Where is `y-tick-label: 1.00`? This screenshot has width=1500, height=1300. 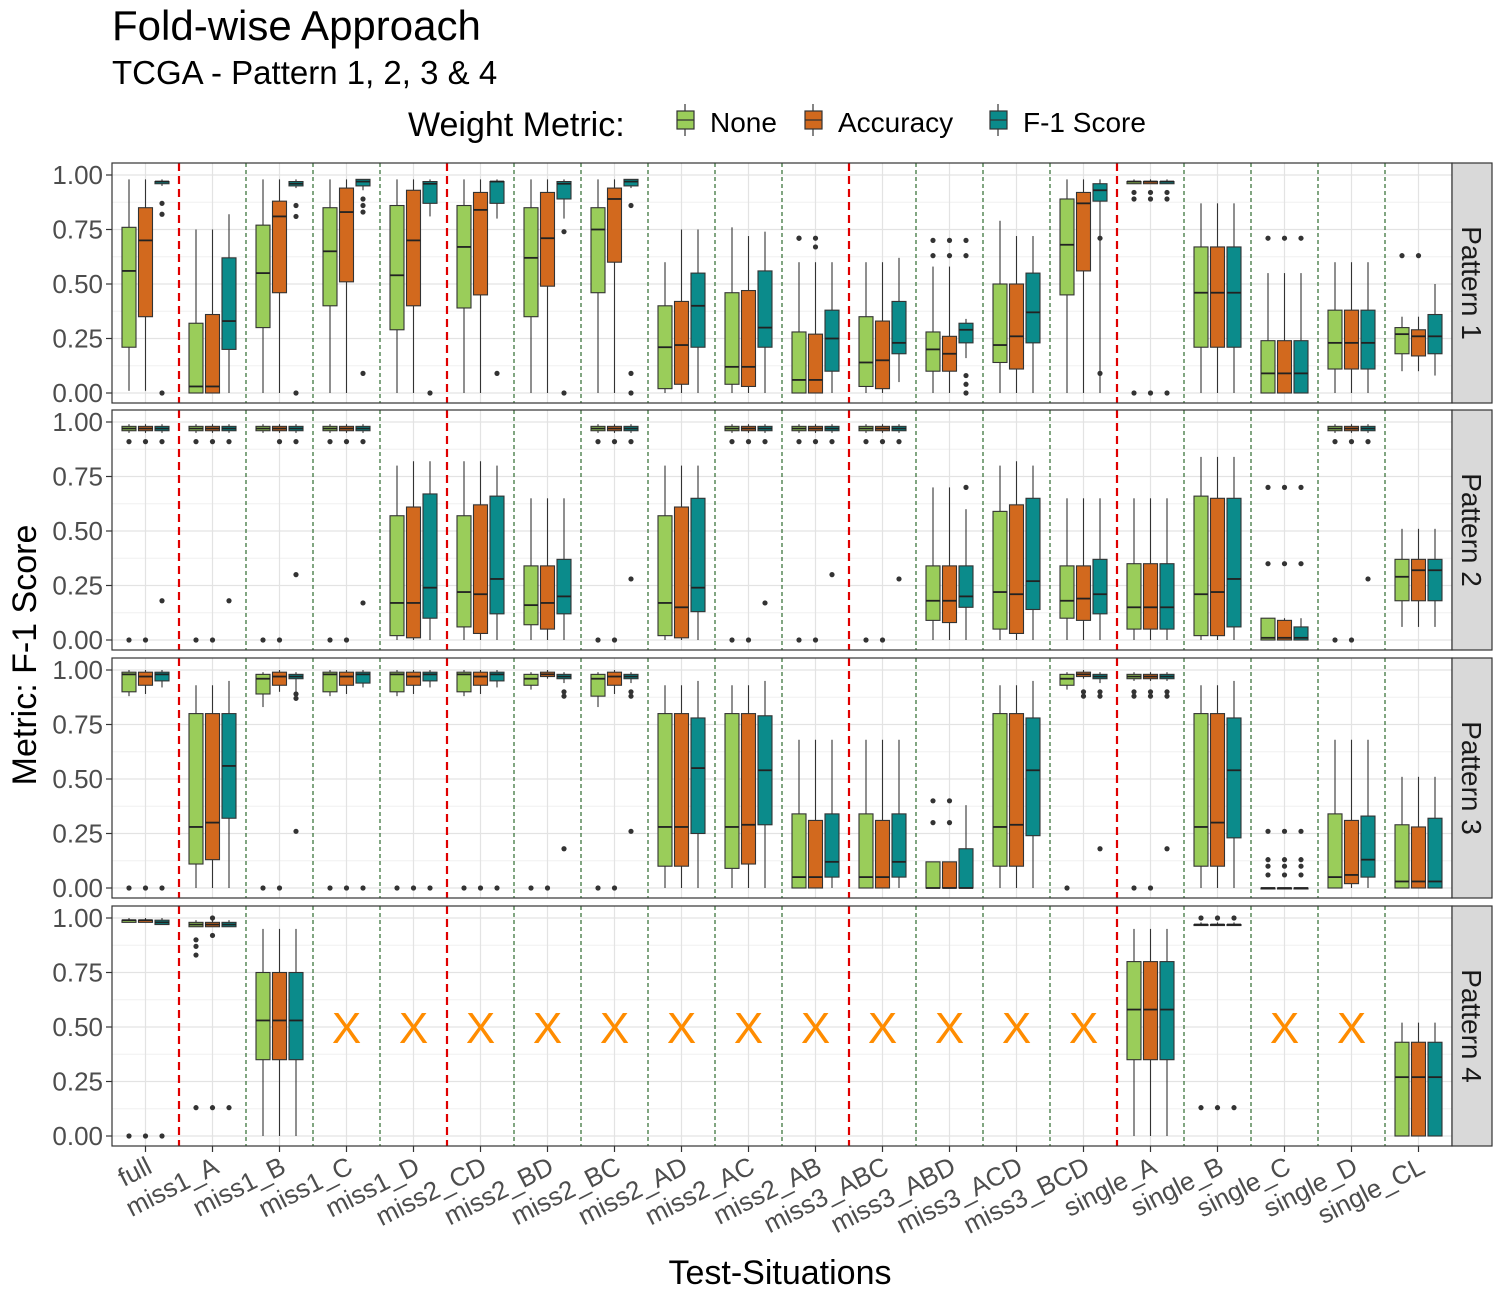
y-tick-label: 1.00 is located at coordinates (77, 918).